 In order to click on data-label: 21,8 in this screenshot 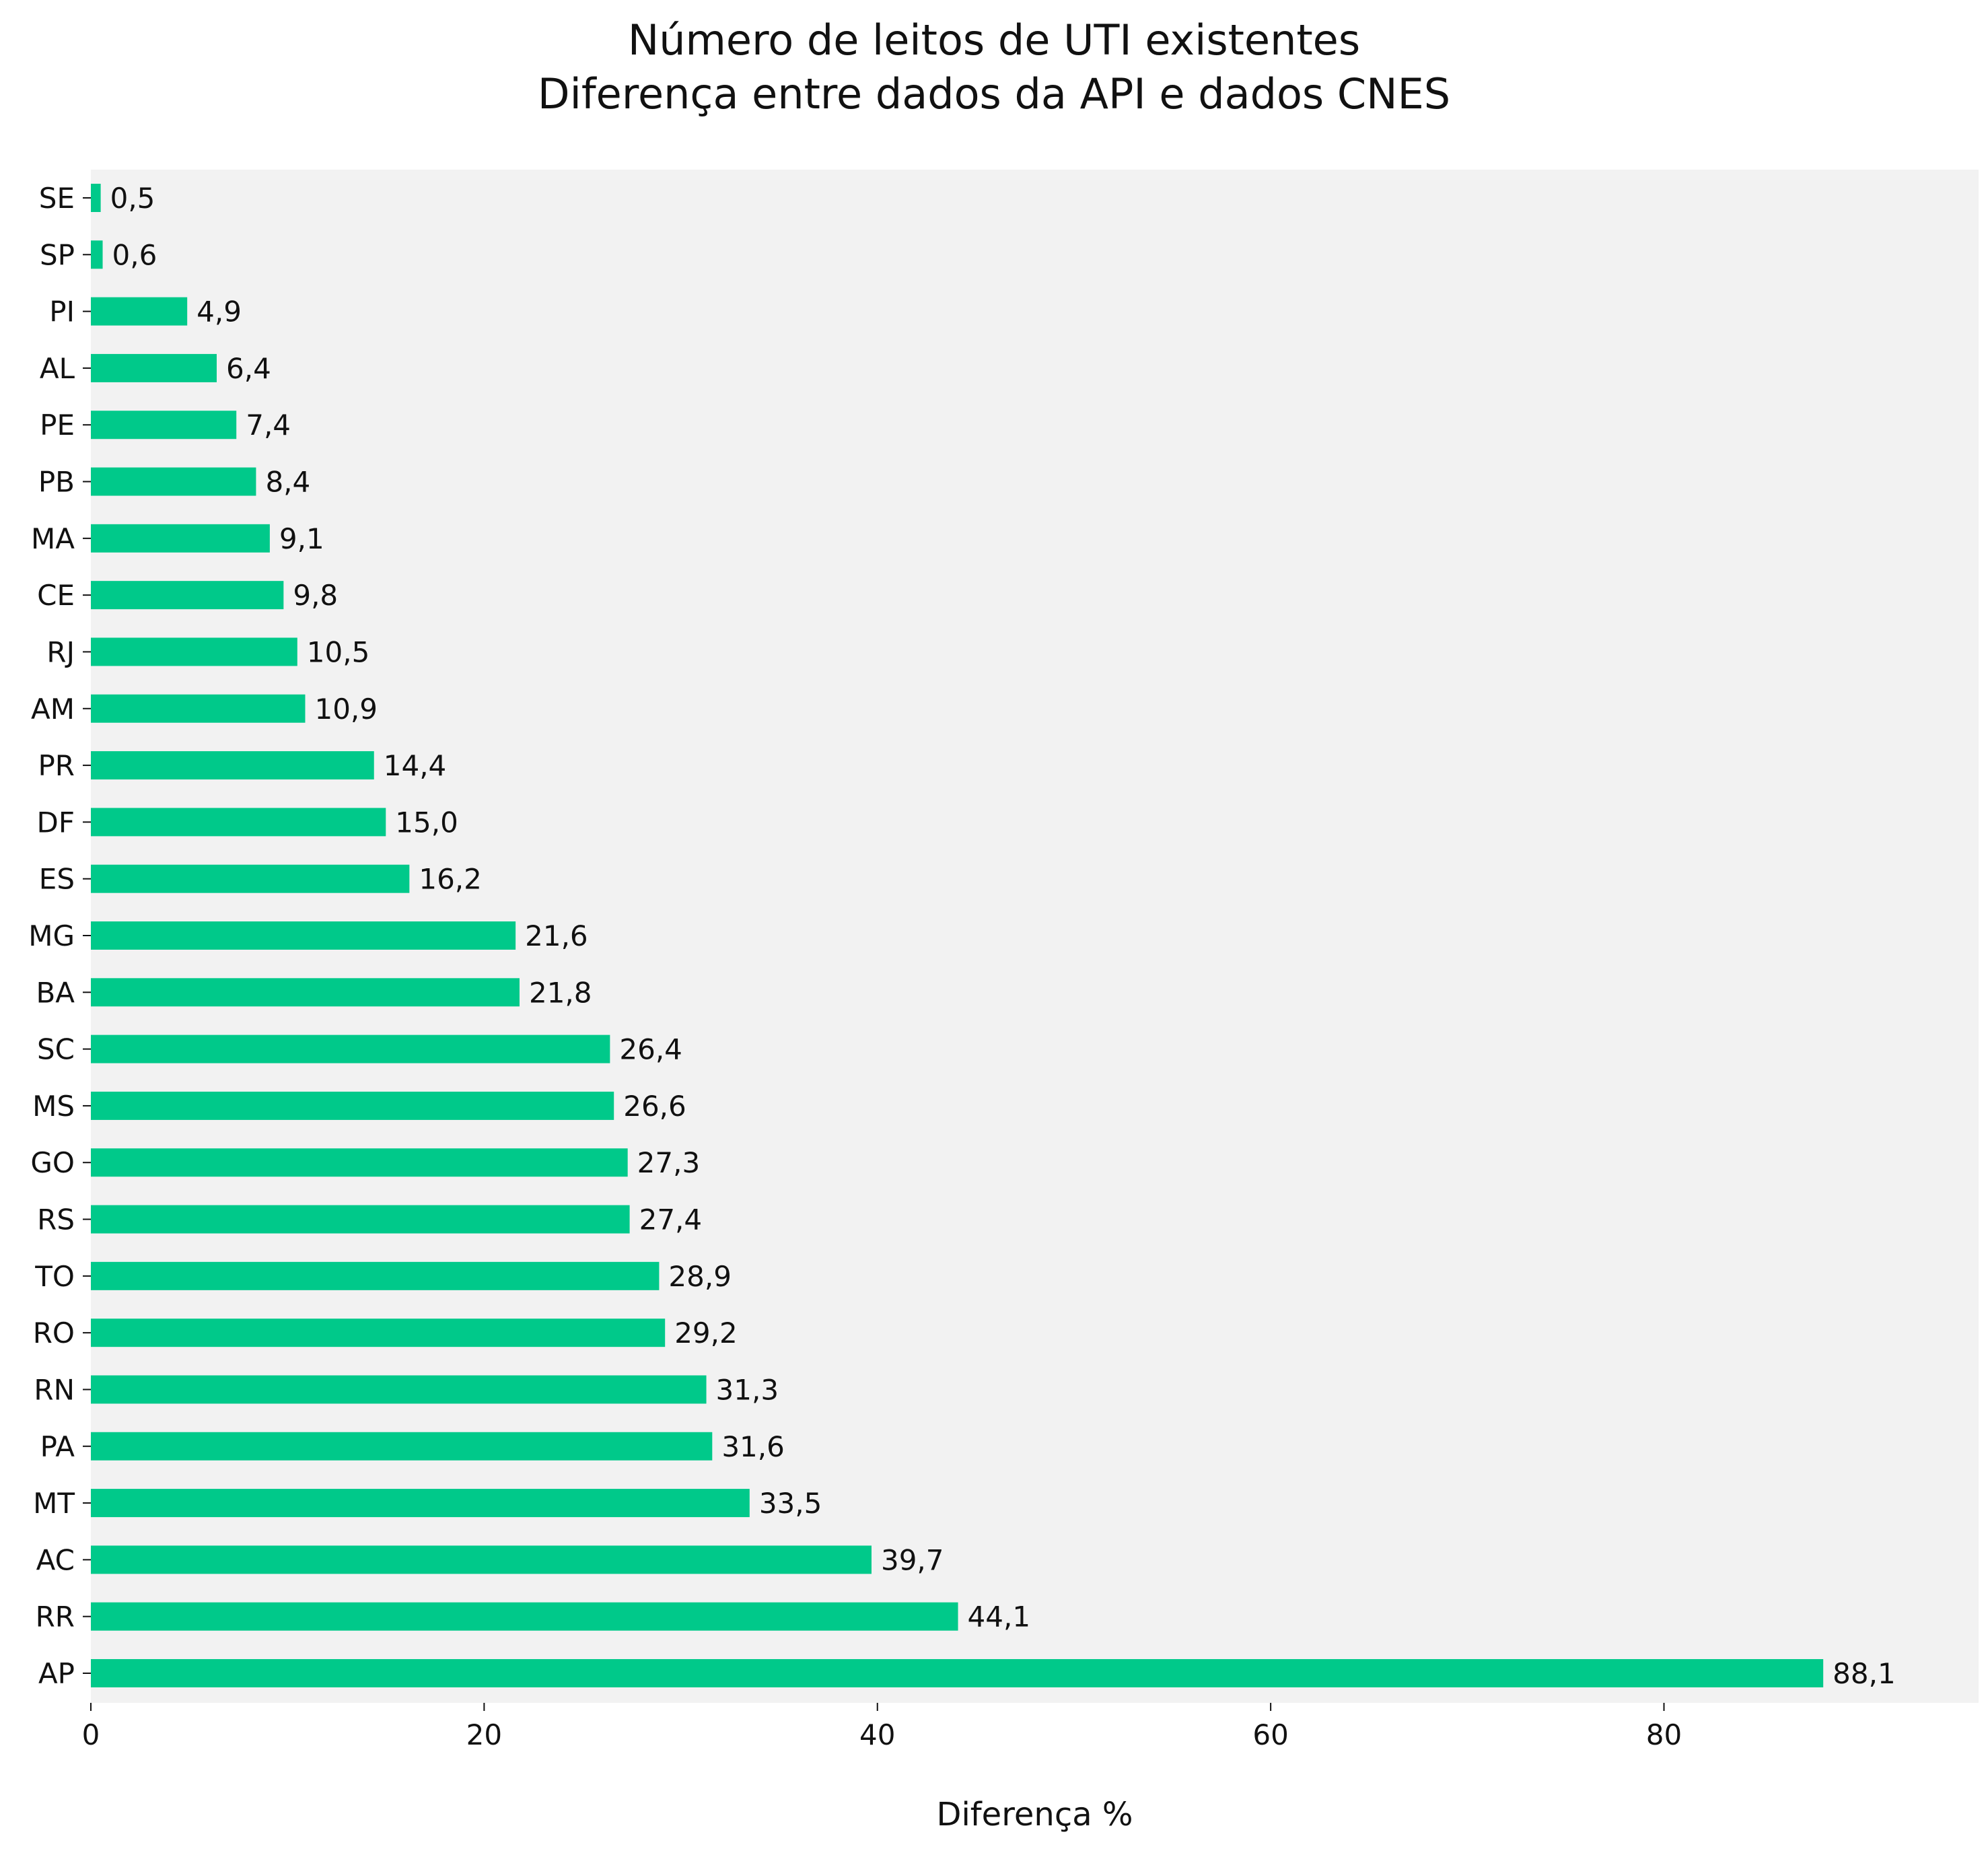, I will do `click(560, 992)`.